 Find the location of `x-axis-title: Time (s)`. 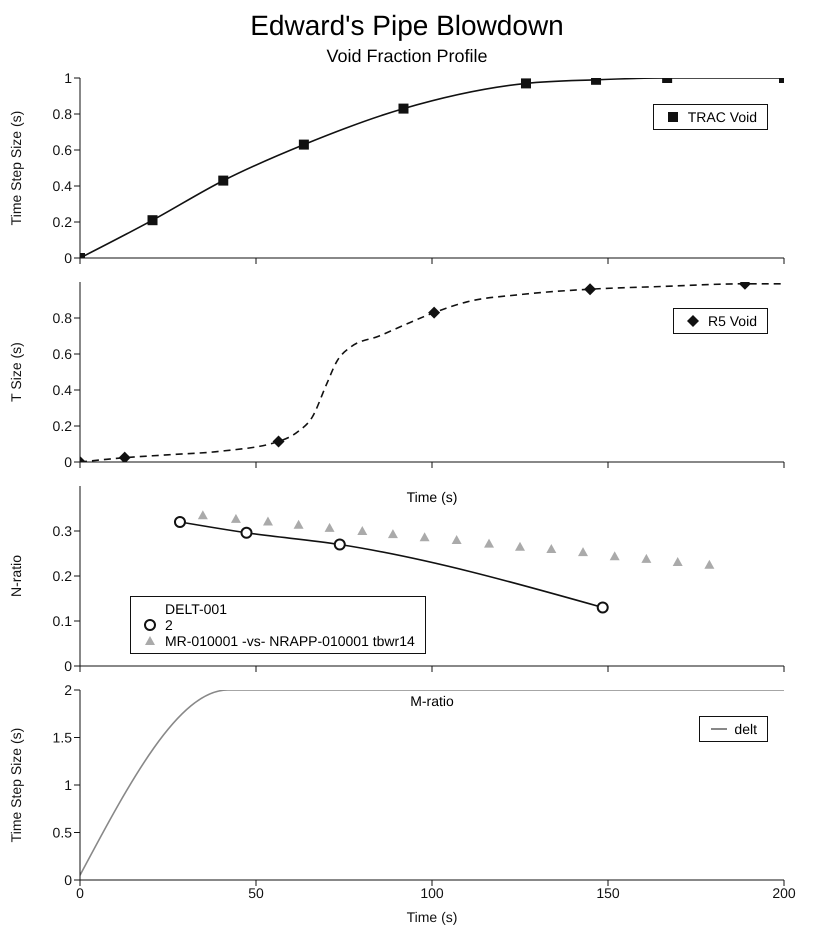

x-axis-title: Time (s) is located at coordinates (432, 917).